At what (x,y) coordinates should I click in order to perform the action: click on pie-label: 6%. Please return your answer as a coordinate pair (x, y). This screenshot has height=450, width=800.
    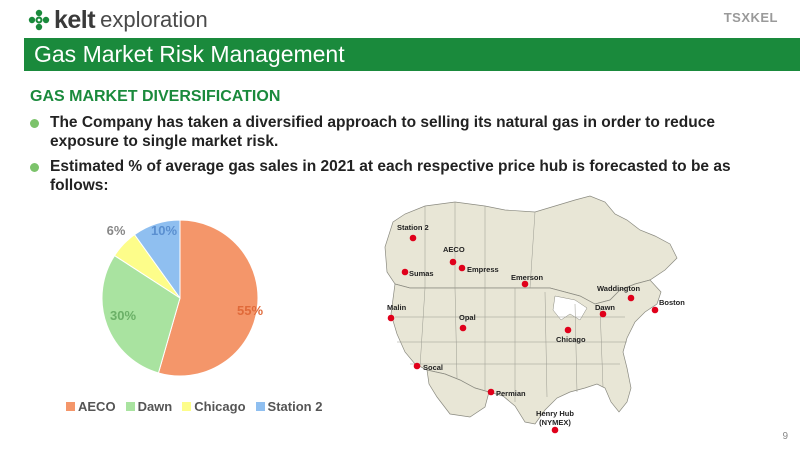
    Looking at the image, I should click on (116, 230).